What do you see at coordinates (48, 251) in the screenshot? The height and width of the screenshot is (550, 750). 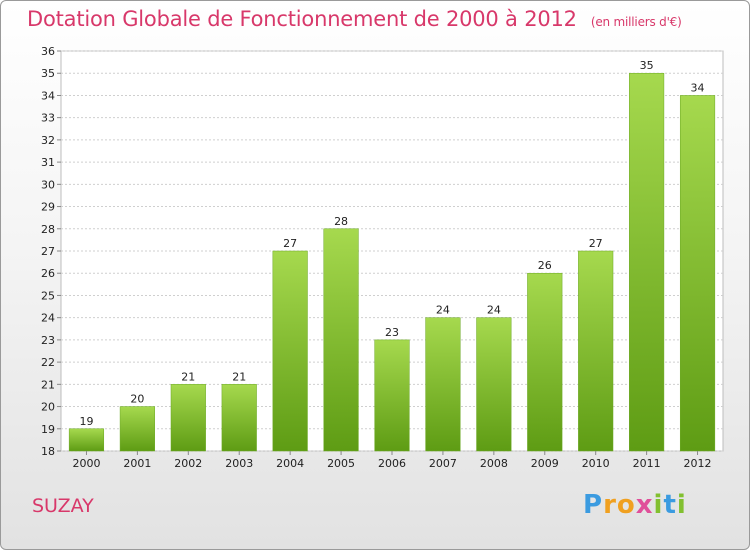 I see `y-tick-label: 27` at bounding box center [48, 251].